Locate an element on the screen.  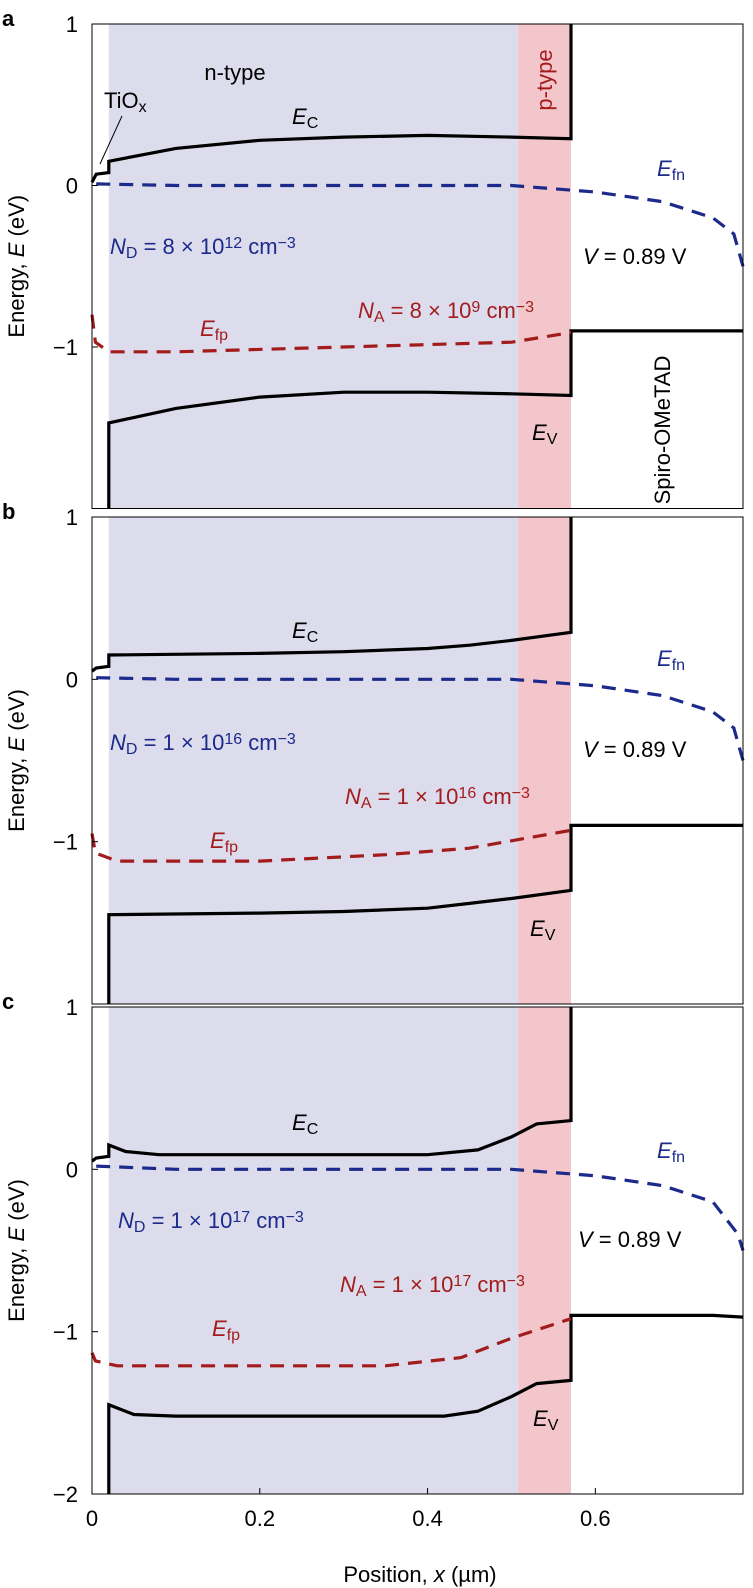
text-run: fp is located at coordinates (233, 1335).